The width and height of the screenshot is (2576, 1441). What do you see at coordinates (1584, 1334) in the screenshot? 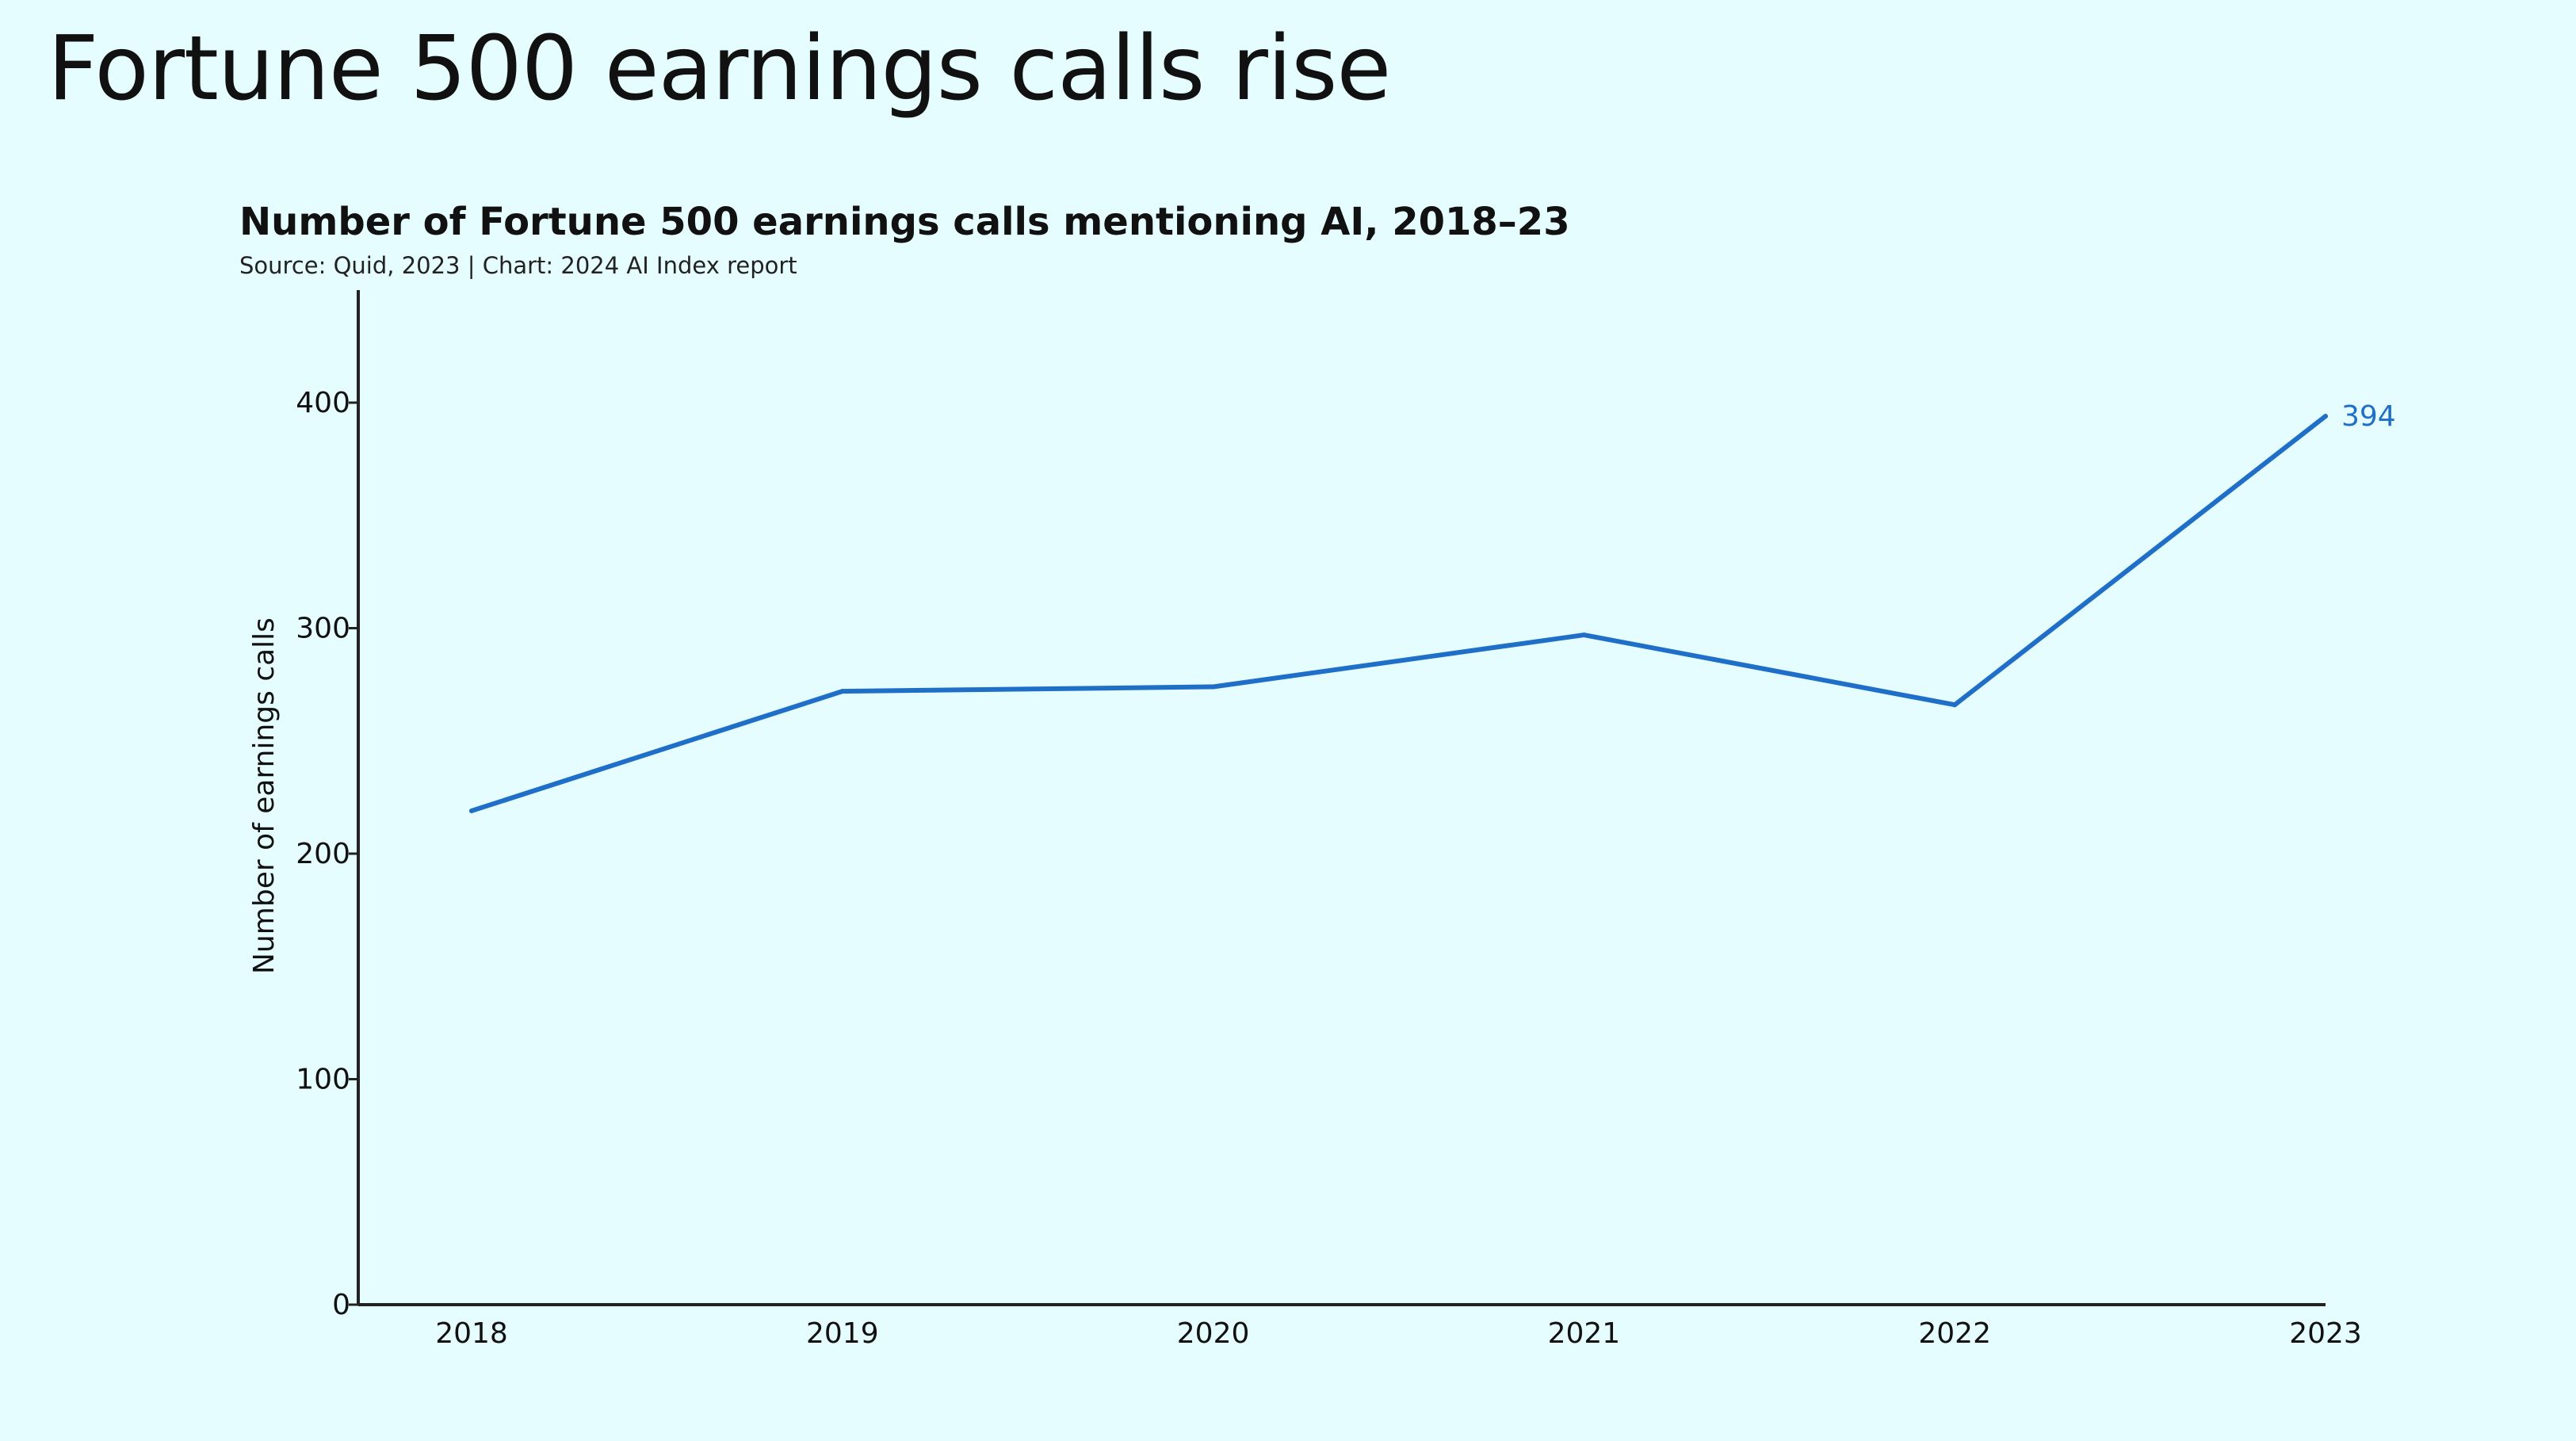
I see `x-tick-label: 2021` at bounding box center [1584, 1334].